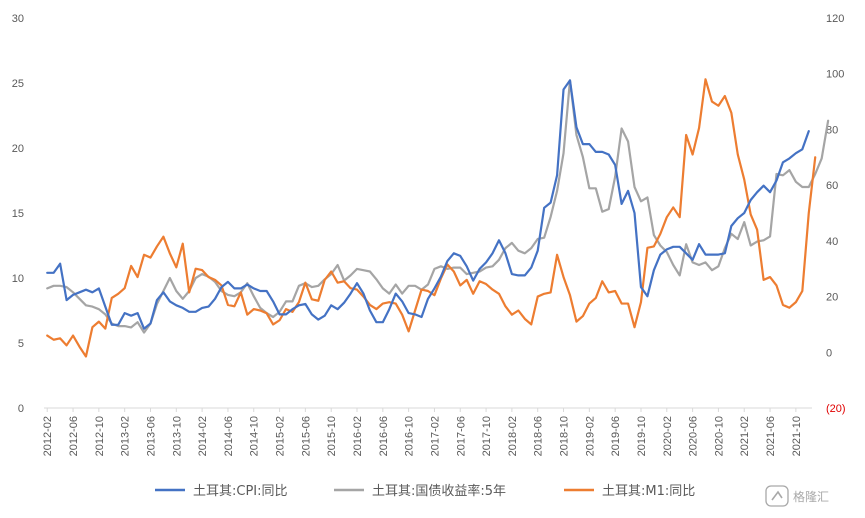 This screenshot has height=518, width=865. What do you see at coordinates (21, 409) in the screenshot?
I see `left-tick-label: 0` at bounding box center [21, 409].